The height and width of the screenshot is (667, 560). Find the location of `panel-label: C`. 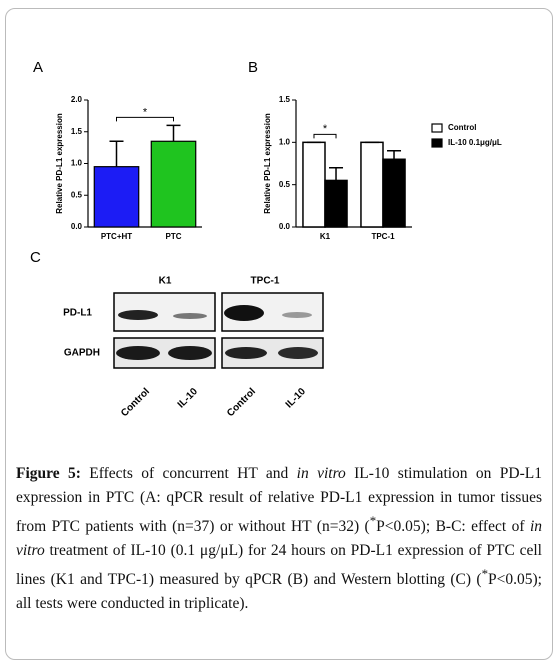

panel-label: C is located at coordinates (35, 257).